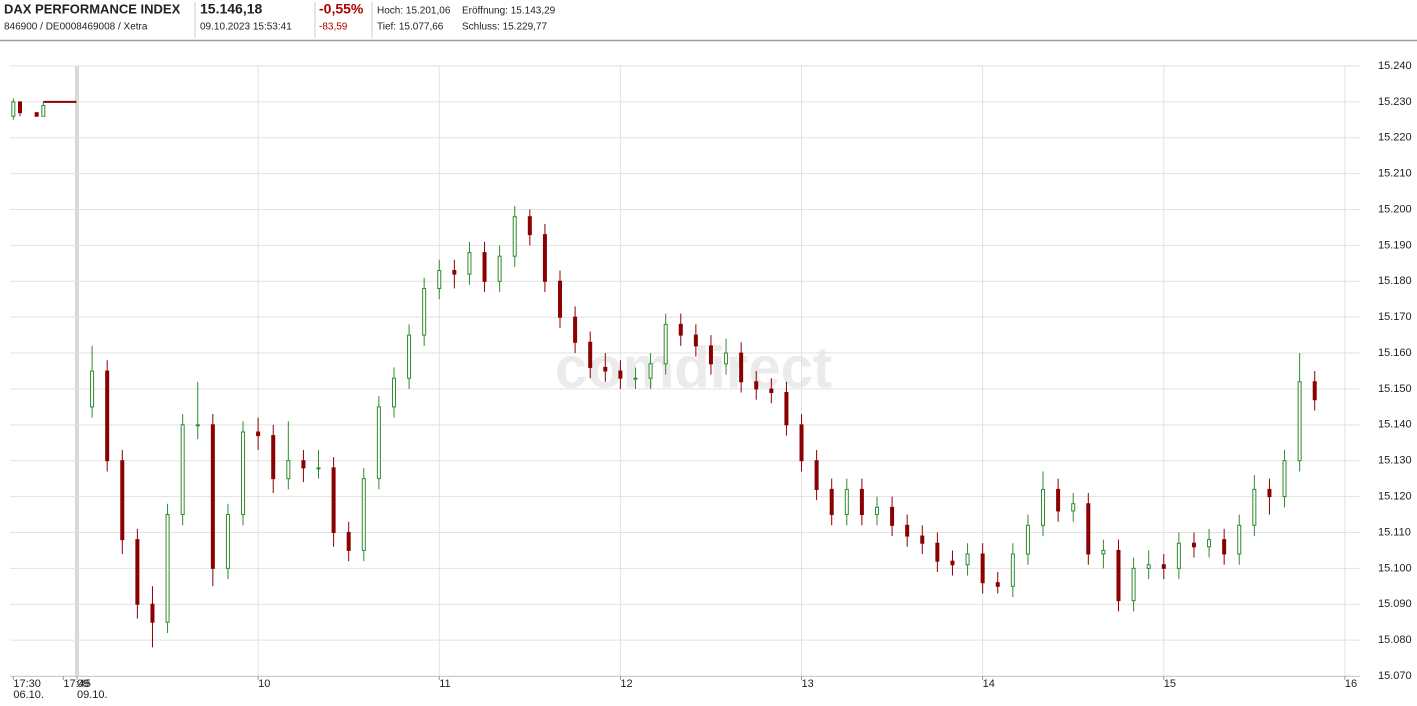 The image size is (1417, 706). I want to click on day-open: Eröffnung: 15.143,29, so click(509, 11).